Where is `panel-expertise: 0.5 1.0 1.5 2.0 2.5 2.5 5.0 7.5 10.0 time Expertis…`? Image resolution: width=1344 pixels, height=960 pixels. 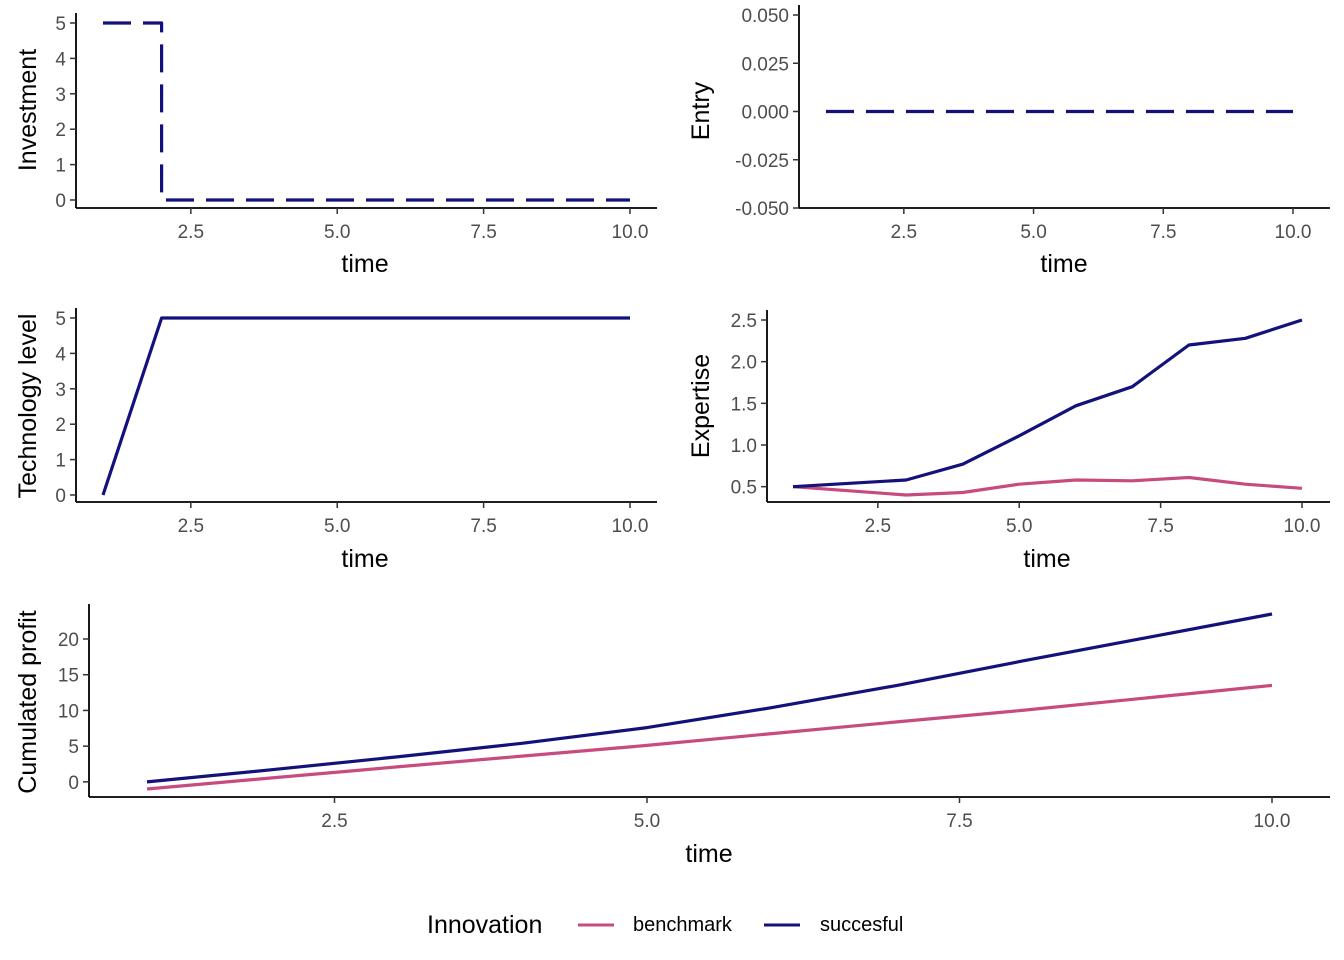 panel-expertise: 0.5 1.0 1.5 2.0 2.5 2.5 5.0 7.5 10.0 time Expertis… is located at coordinates (1008, 441).